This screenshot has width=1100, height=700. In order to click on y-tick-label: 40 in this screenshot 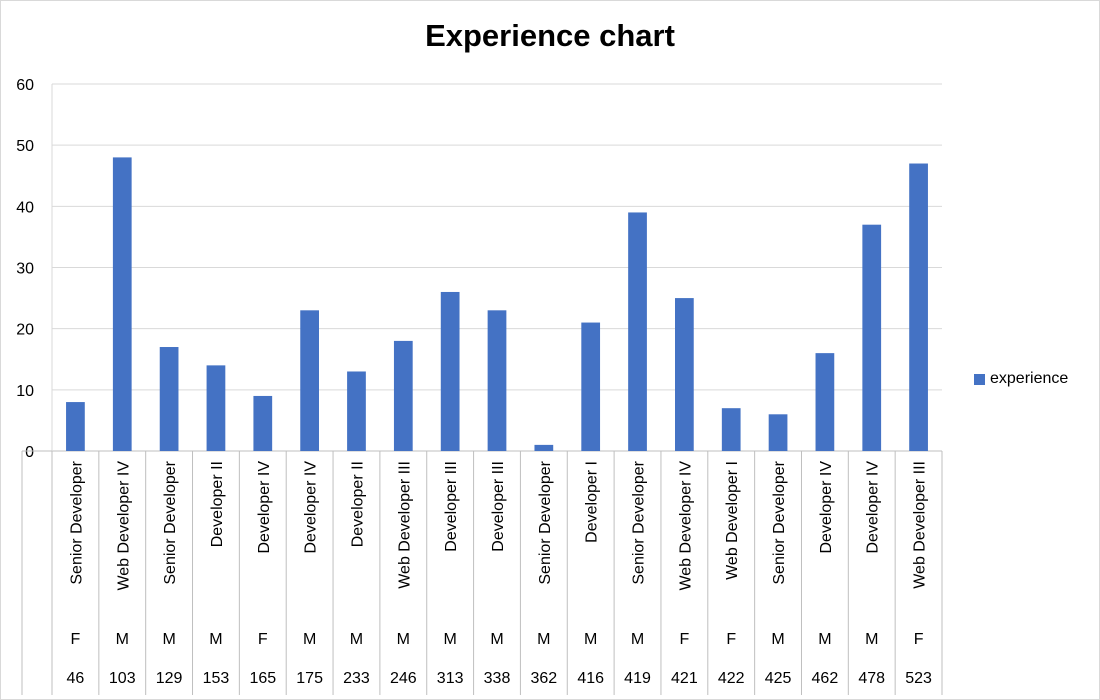, I will do `click(25, 207)`.